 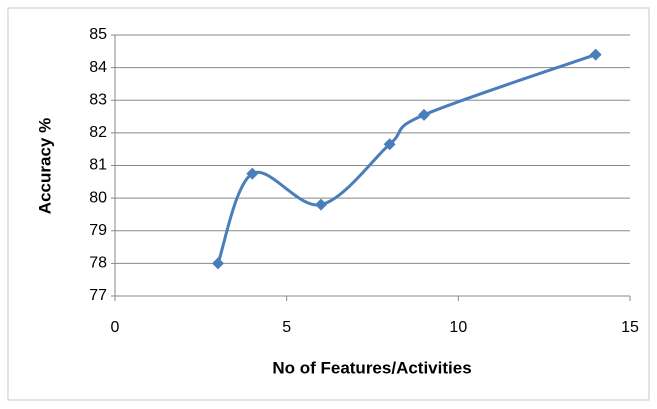 I want to click on y-tick-label: 84, so click(x=98, y=67).